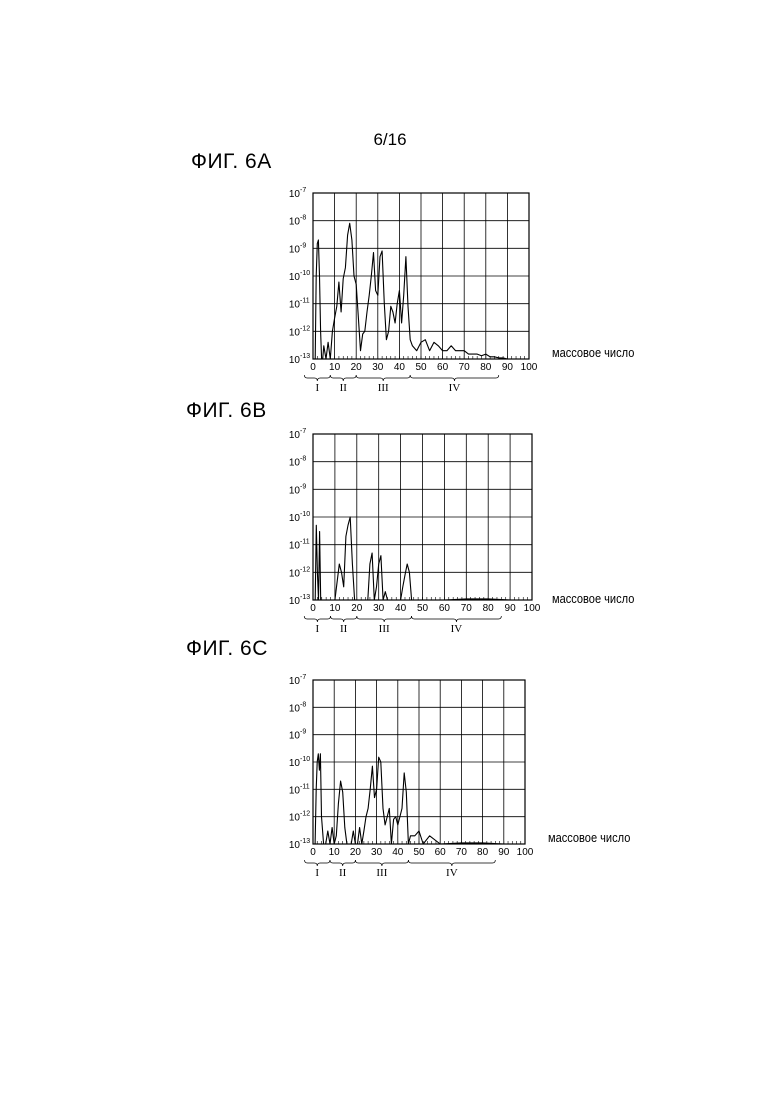 The image size is (780, 1103). Describe the element at coordinates (377, 852) in the screenshot. I see `x-tick-label: 30` at that location.